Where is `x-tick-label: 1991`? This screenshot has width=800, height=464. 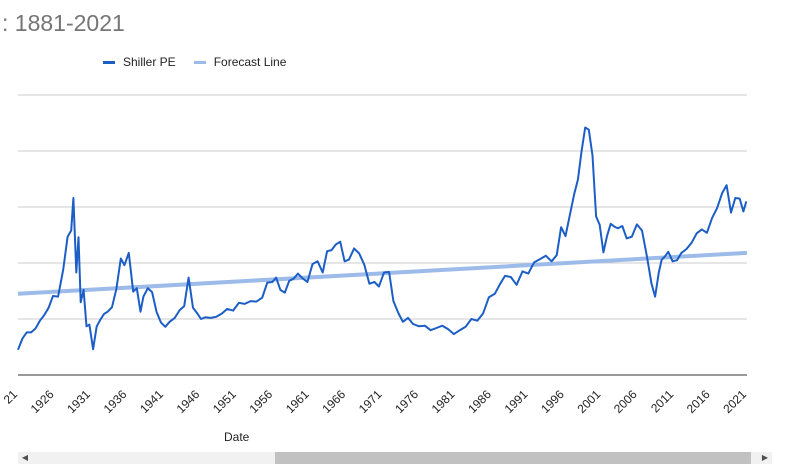 x-tick-label: 1991 is located at coordinates (516, 401).